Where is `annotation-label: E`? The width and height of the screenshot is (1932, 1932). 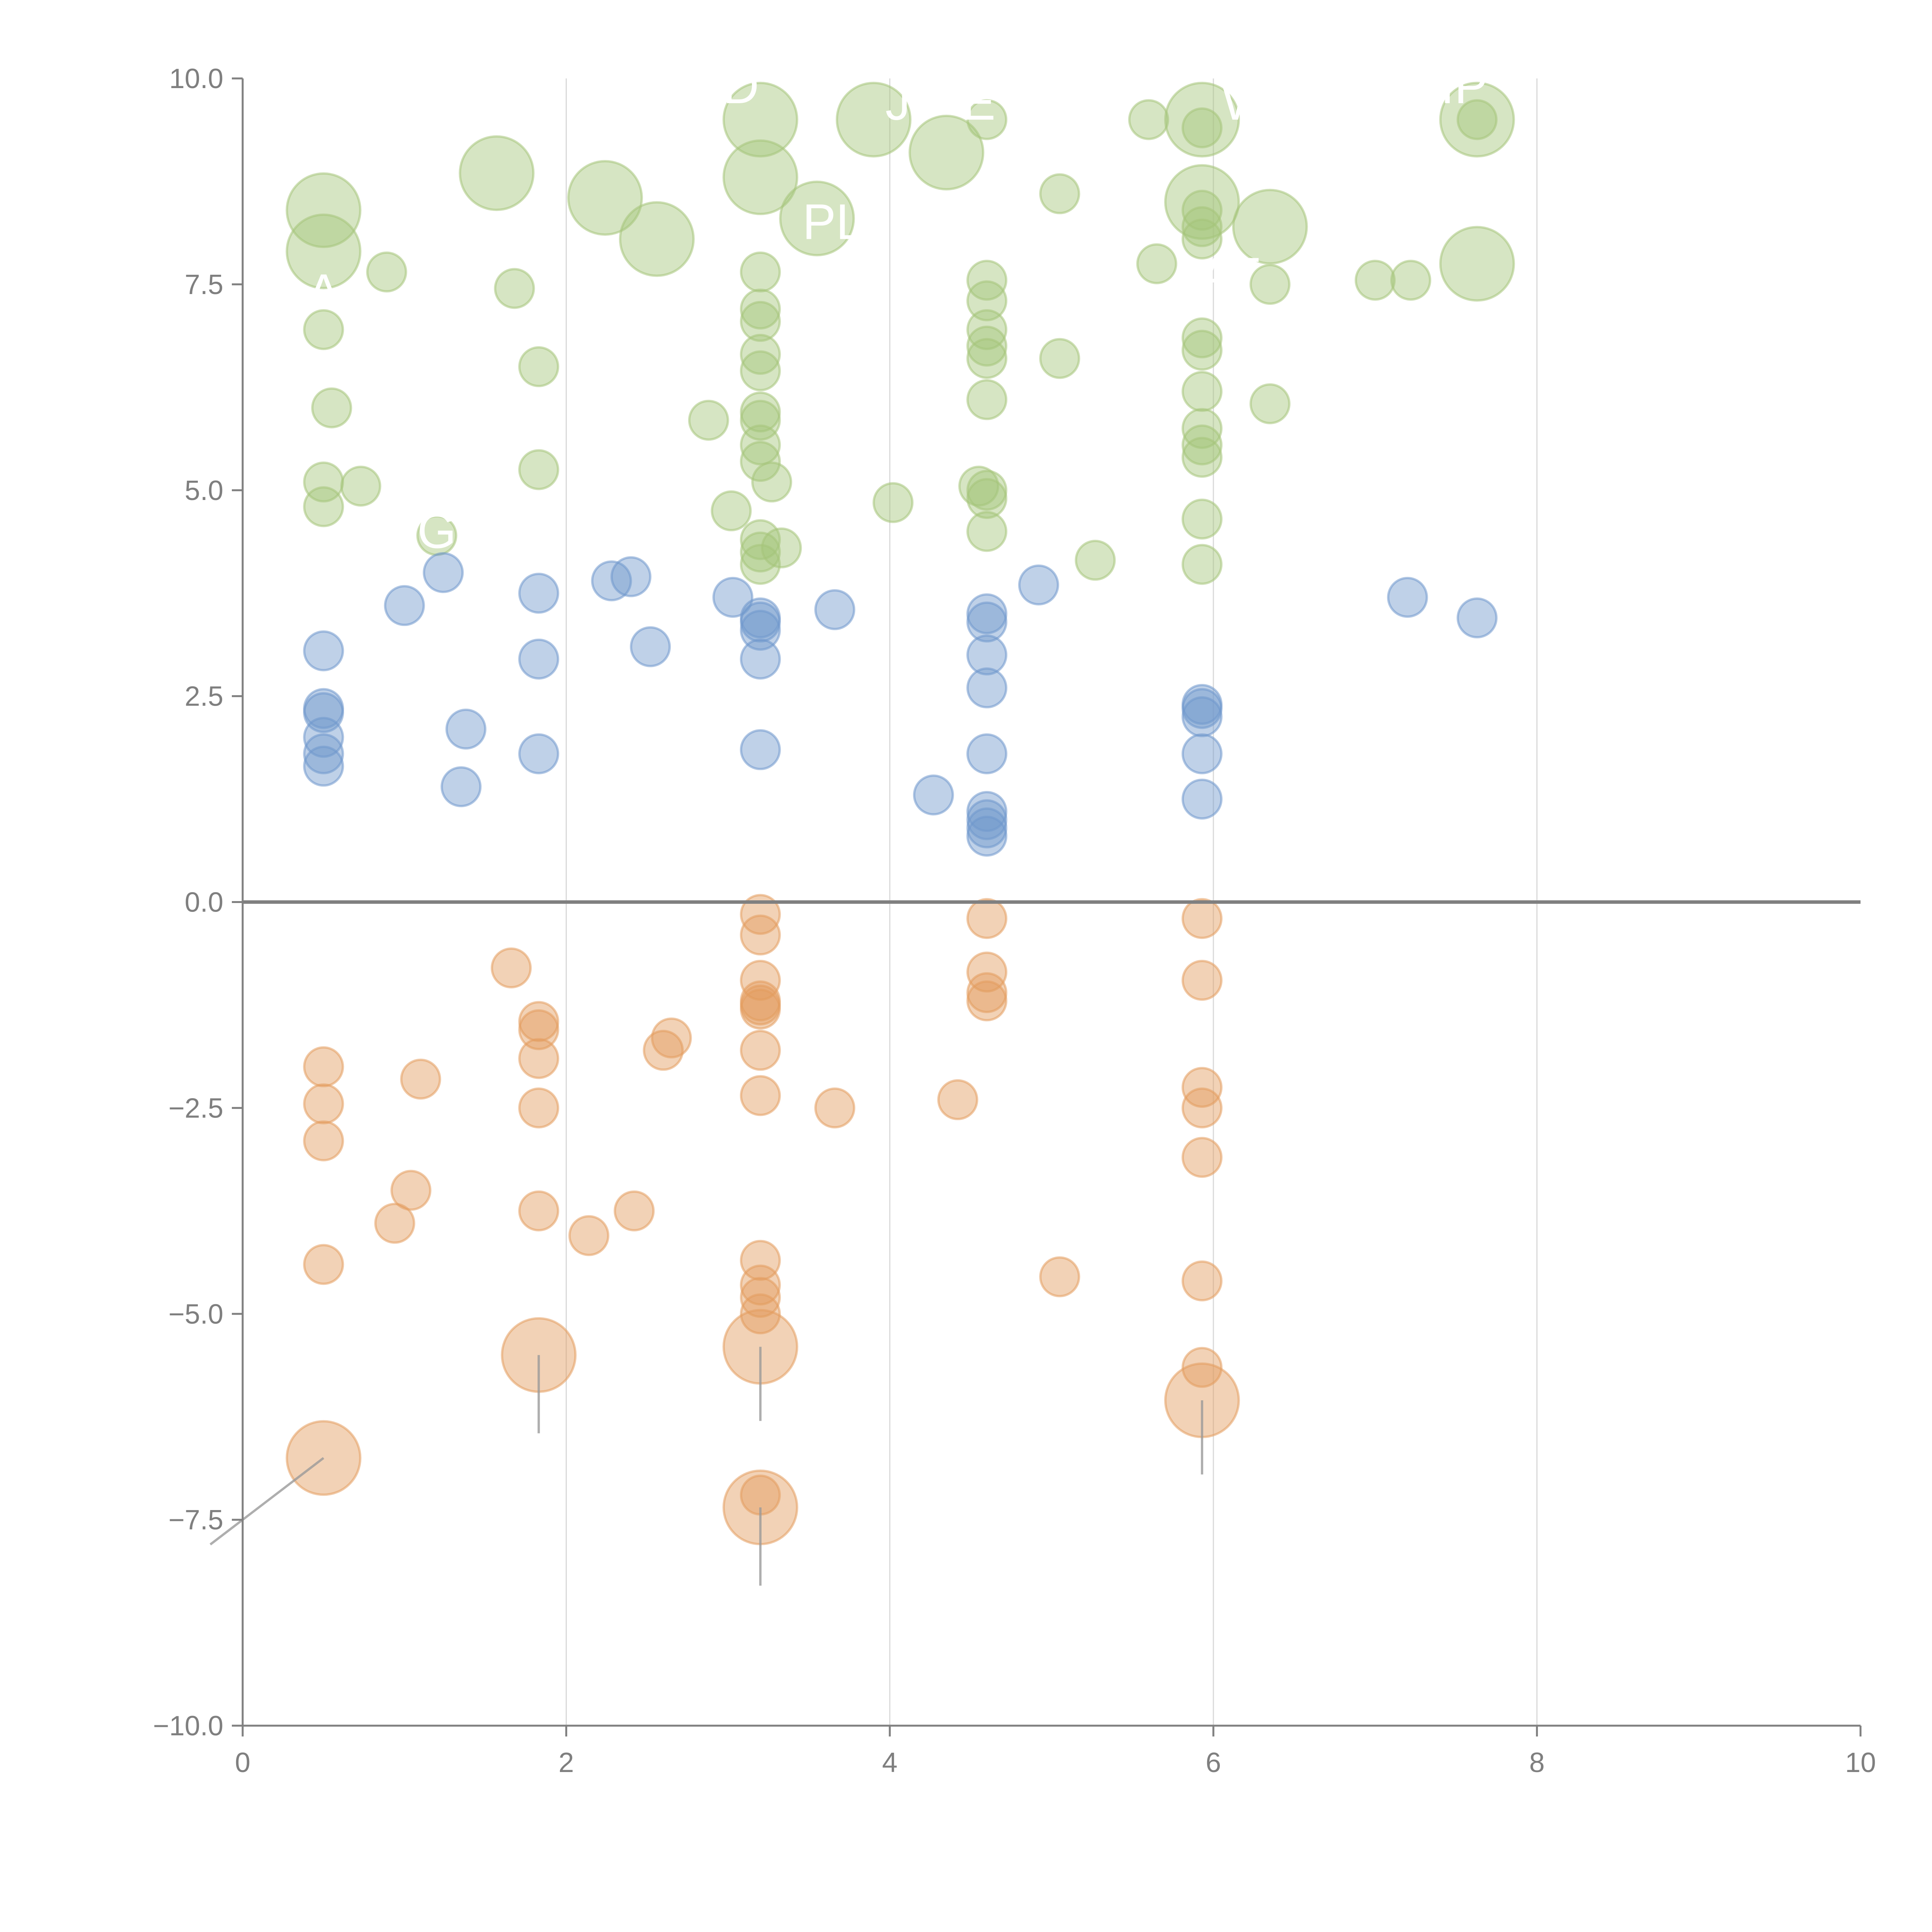 annotation-label: E is located at coordinates (979, 103).